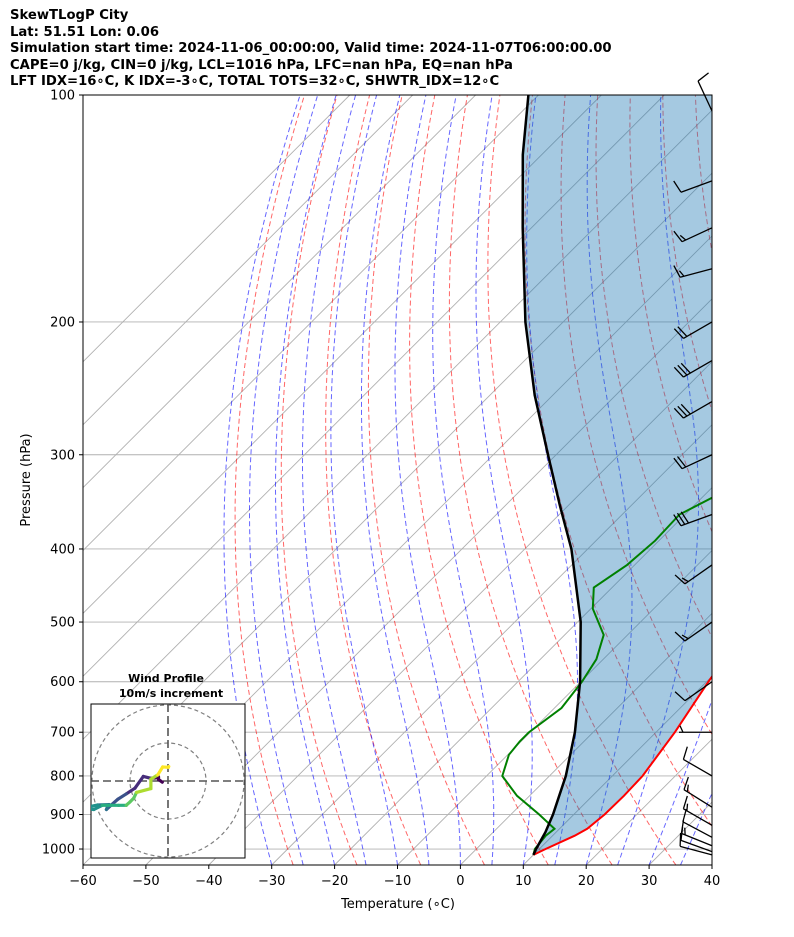 This screenshot has height=937, width=794. I want to click on x-tick-label: 30, so click(649, 881).